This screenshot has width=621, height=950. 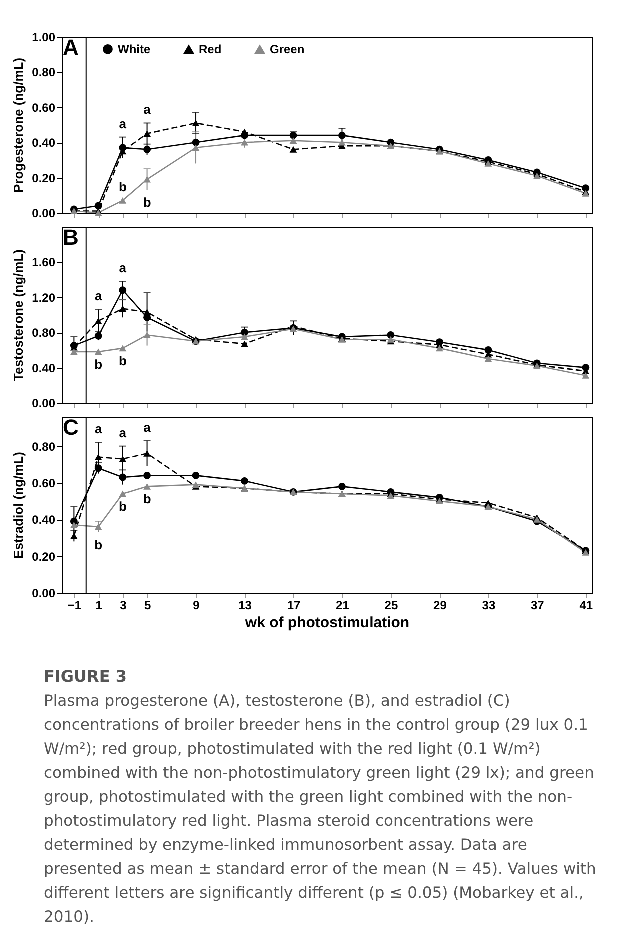 What do you see at coordinates (441, 605) in the screenshot?
I see `x-tick-label: 29` at bounding box center [441, 605].